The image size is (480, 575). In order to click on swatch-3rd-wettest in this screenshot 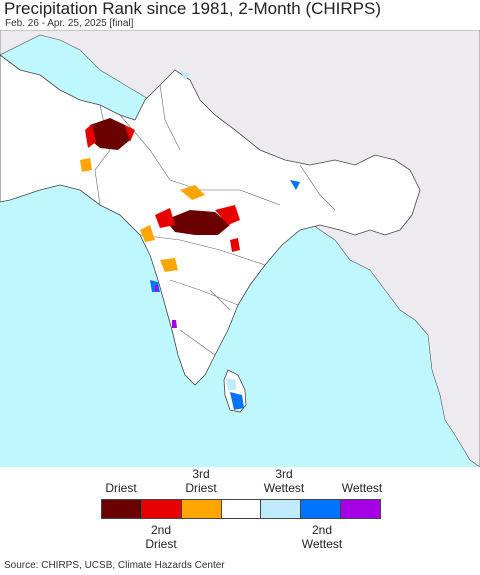, I will do `click(281, 509)`.